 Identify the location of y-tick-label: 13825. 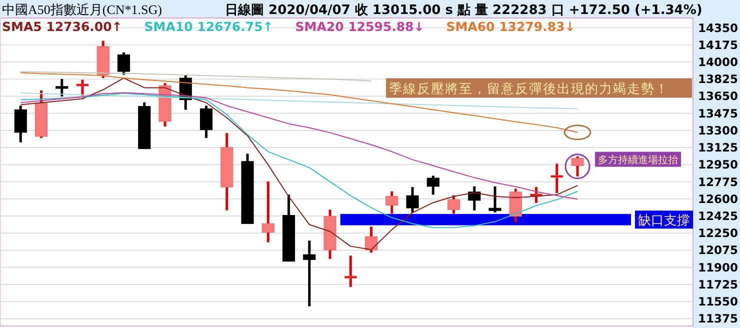
(718, 79).